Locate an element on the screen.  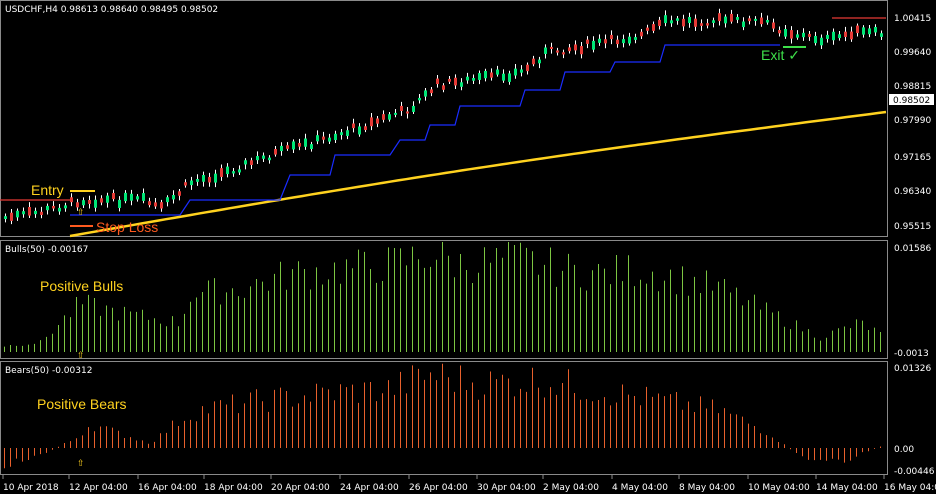
time-axis-label: 16 Apr 04:00 is located at coordinates (167, 488).